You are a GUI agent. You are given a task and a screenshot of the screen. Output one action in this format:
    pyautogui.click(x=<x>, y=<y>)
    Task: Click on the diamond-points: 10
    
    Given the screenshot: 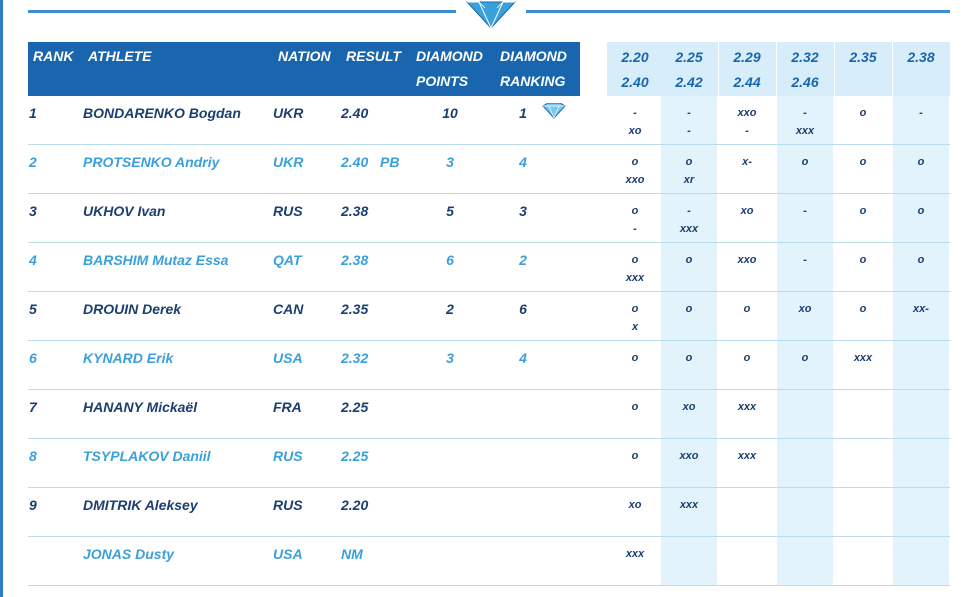 What is the action you would take?
    pyautogui.click(x=450, y=113)
    